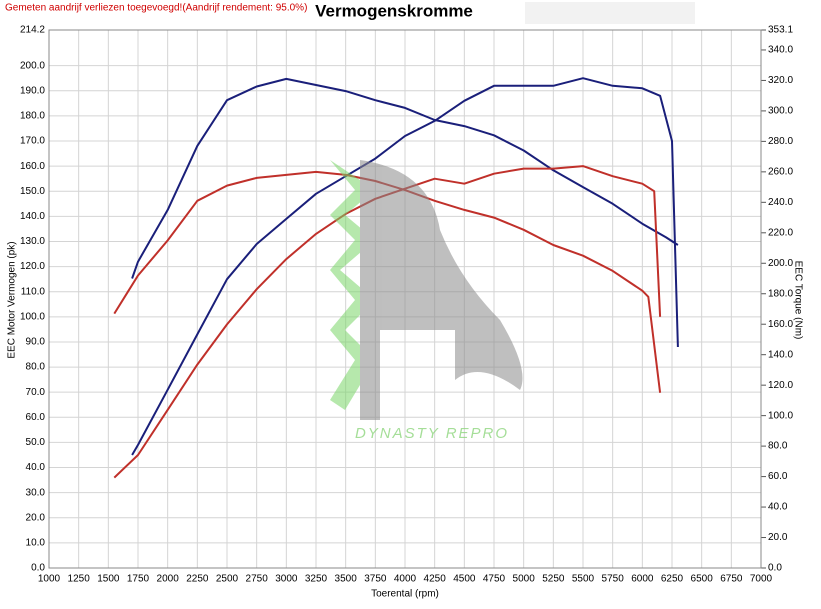  What do you see at coordinates (197, 579) in the screenshot?
I see `x-tick-label: 2250` at bounding box center [197, 579].